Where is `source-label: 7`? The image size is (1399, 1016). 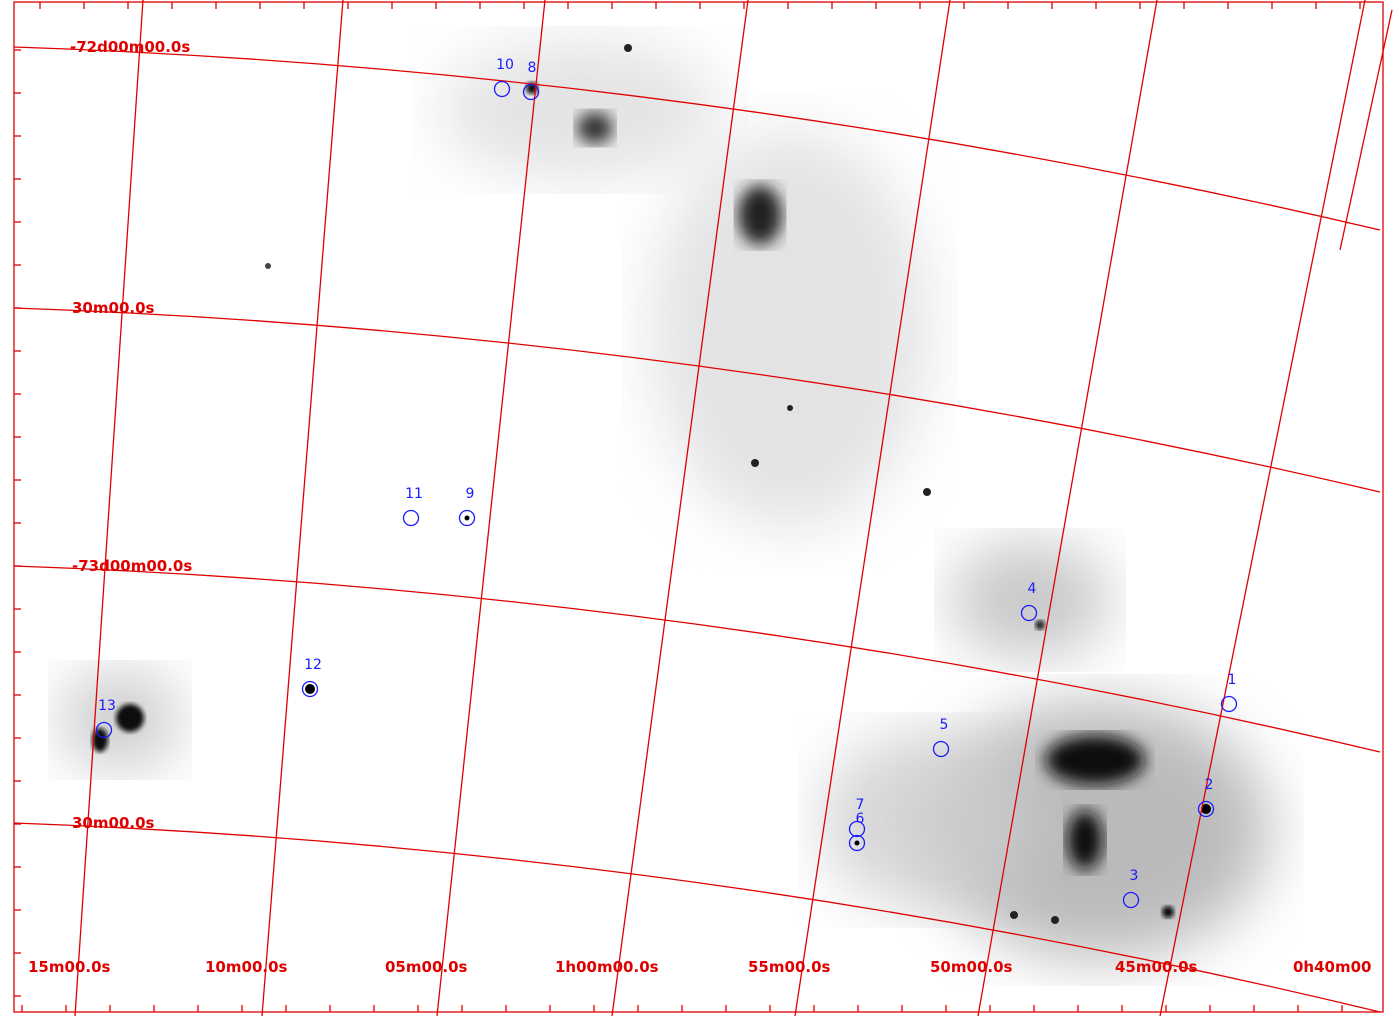
source-label: 7 is located at coordinates (860, 805).